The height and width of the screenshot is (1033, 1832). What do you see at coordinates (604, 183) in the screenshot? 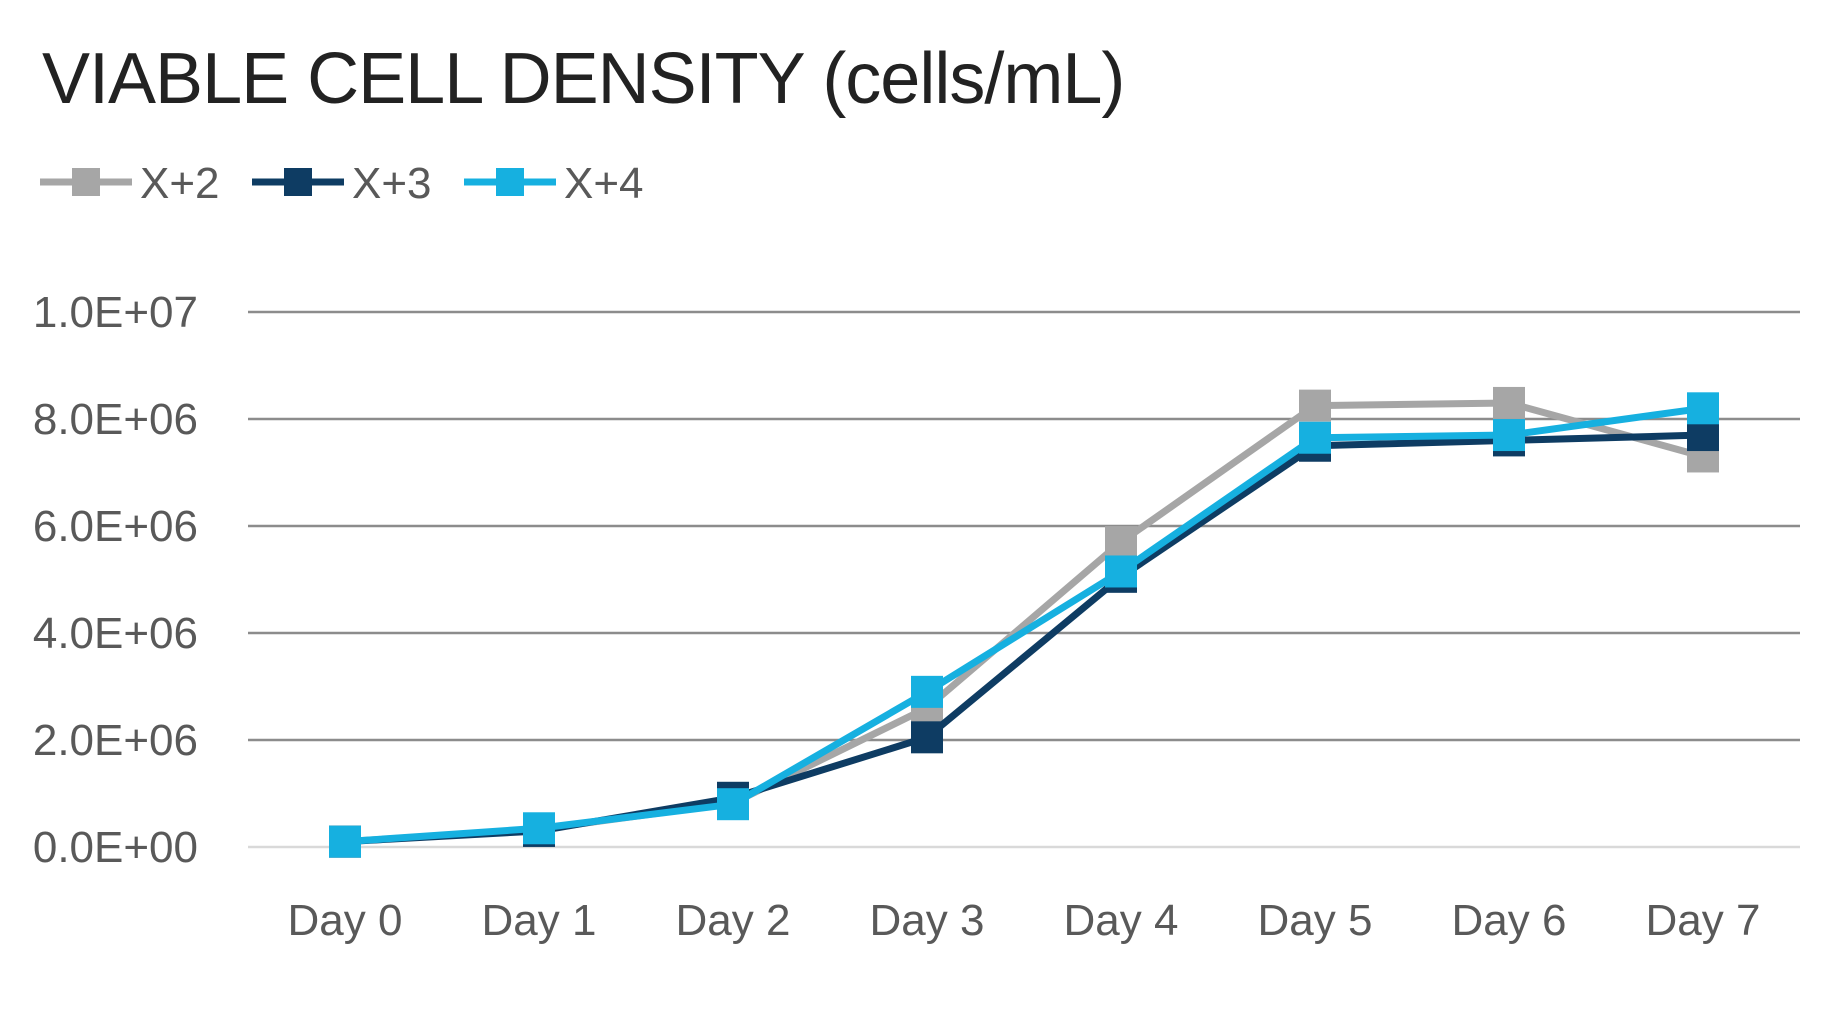
I see `legend-label: X+4` at bounding box center [604, 183].